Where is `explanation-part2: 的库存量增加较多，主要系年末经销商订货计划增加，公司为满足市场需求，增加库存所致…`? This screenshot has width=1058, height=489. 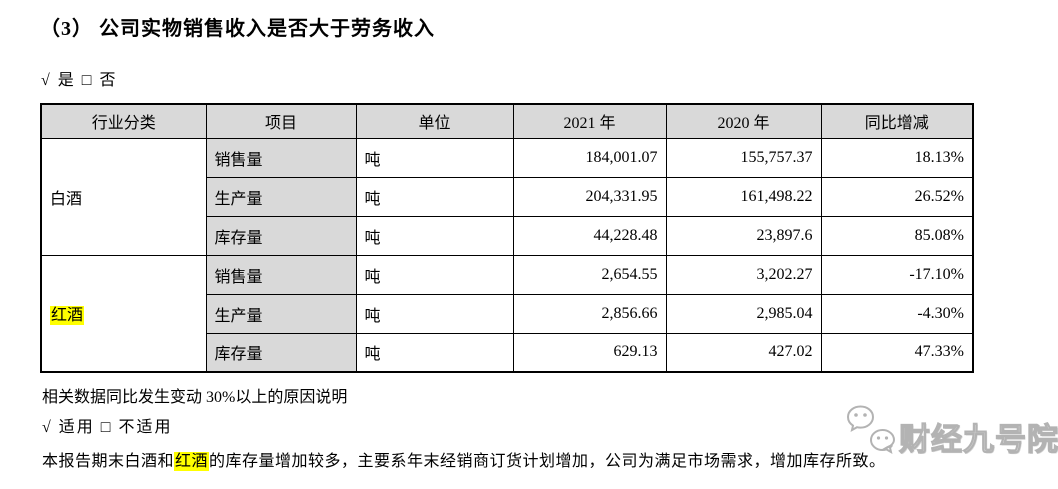
explanation-part2: 的库存量增加较多，主要系年末经销商订货计划增加，公司为满足市场需求，增加库存所致… is located at coordinates (547, 461).